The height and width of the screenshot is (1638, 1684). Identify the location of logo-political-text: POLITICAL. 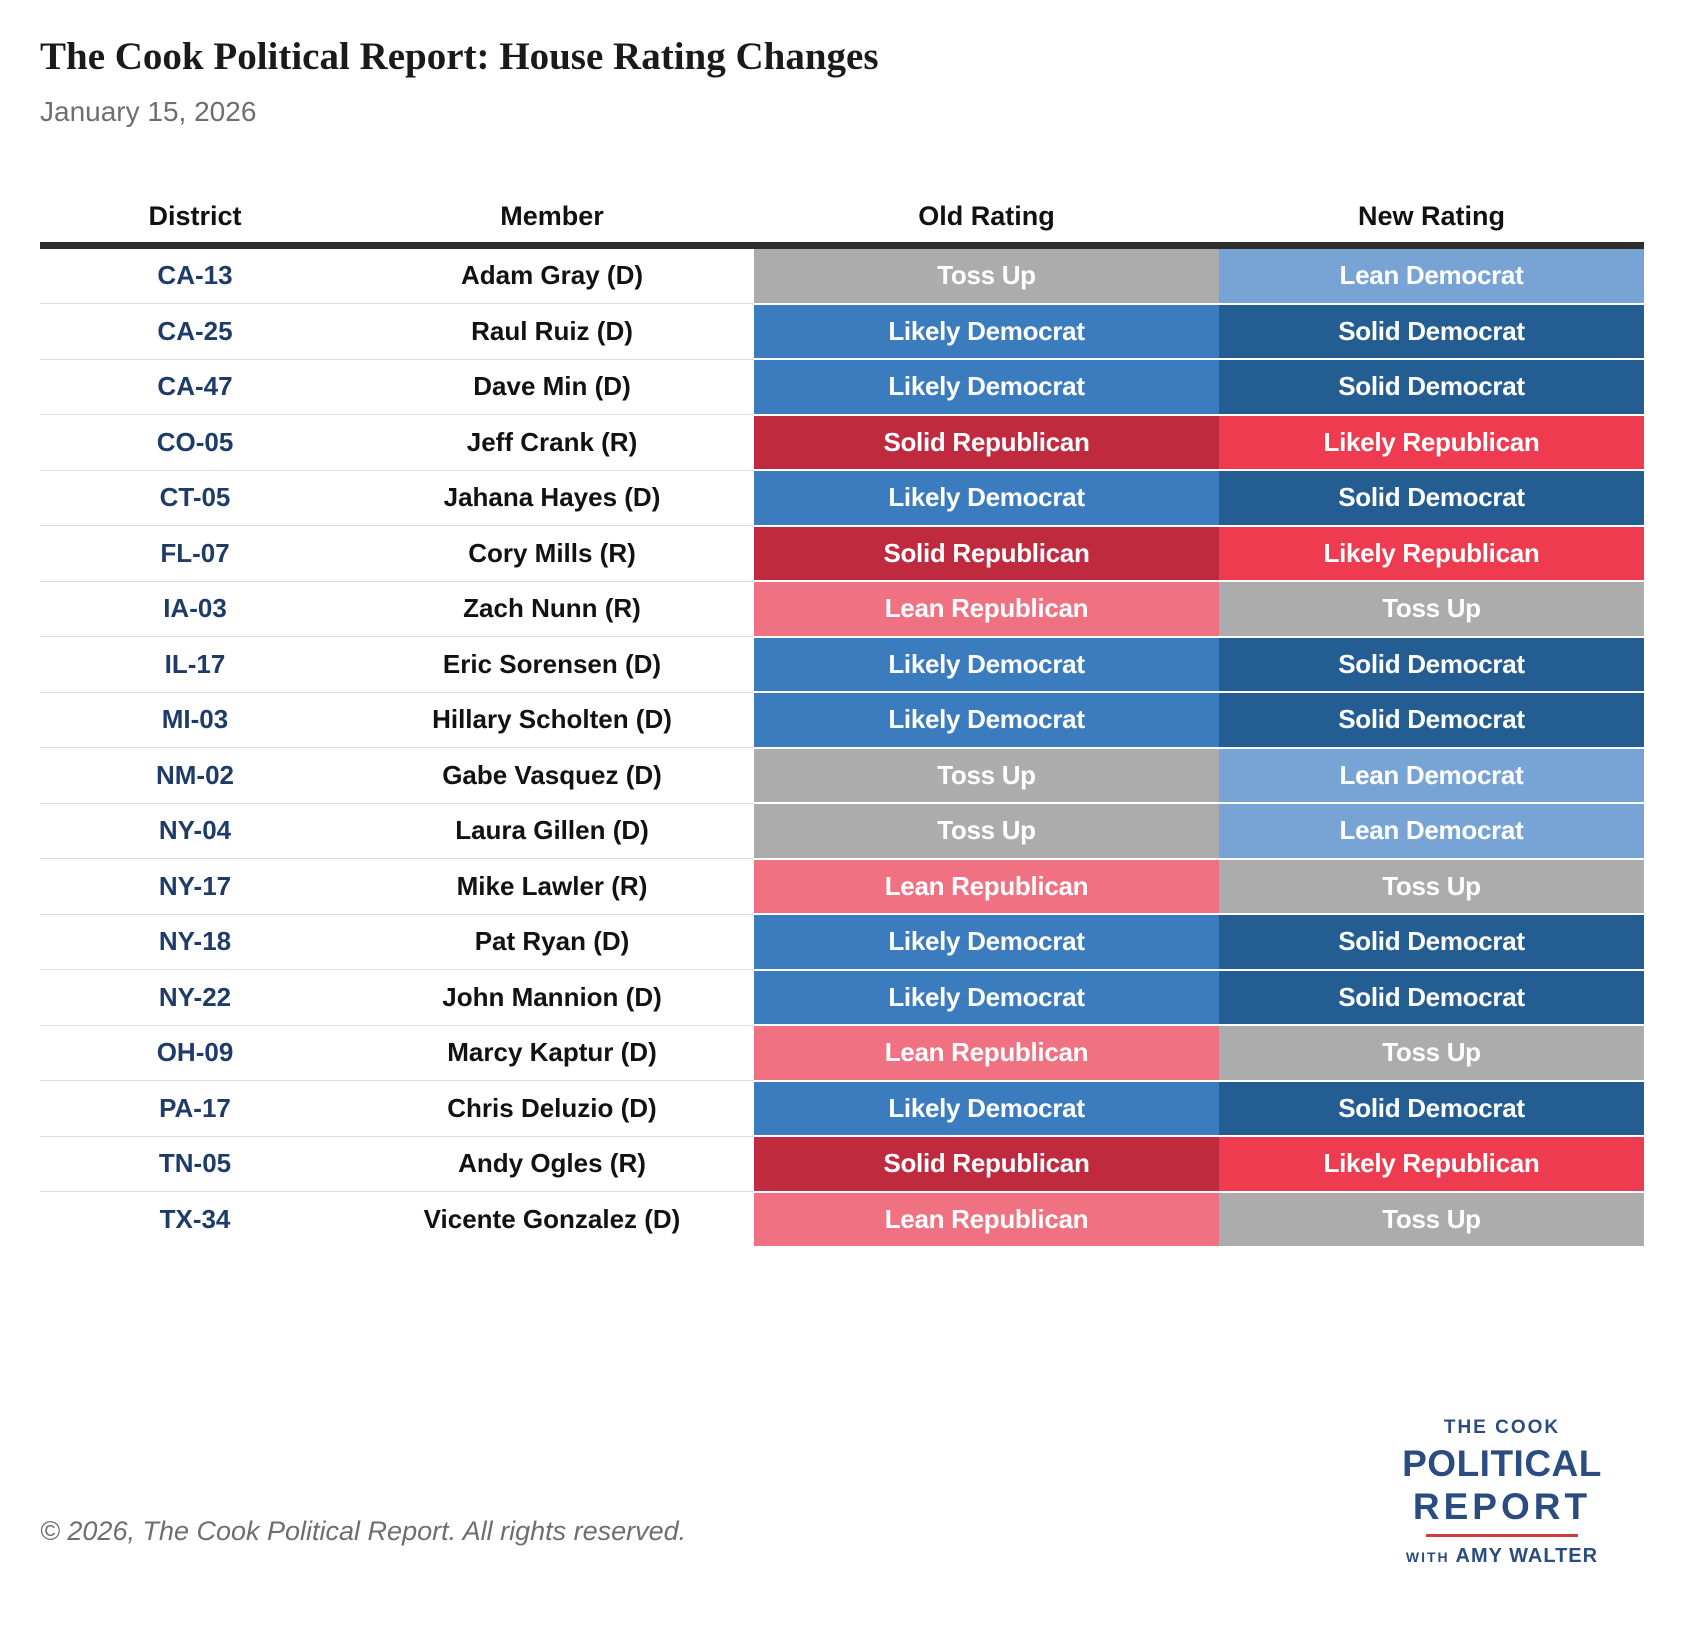
(1502, 1463).